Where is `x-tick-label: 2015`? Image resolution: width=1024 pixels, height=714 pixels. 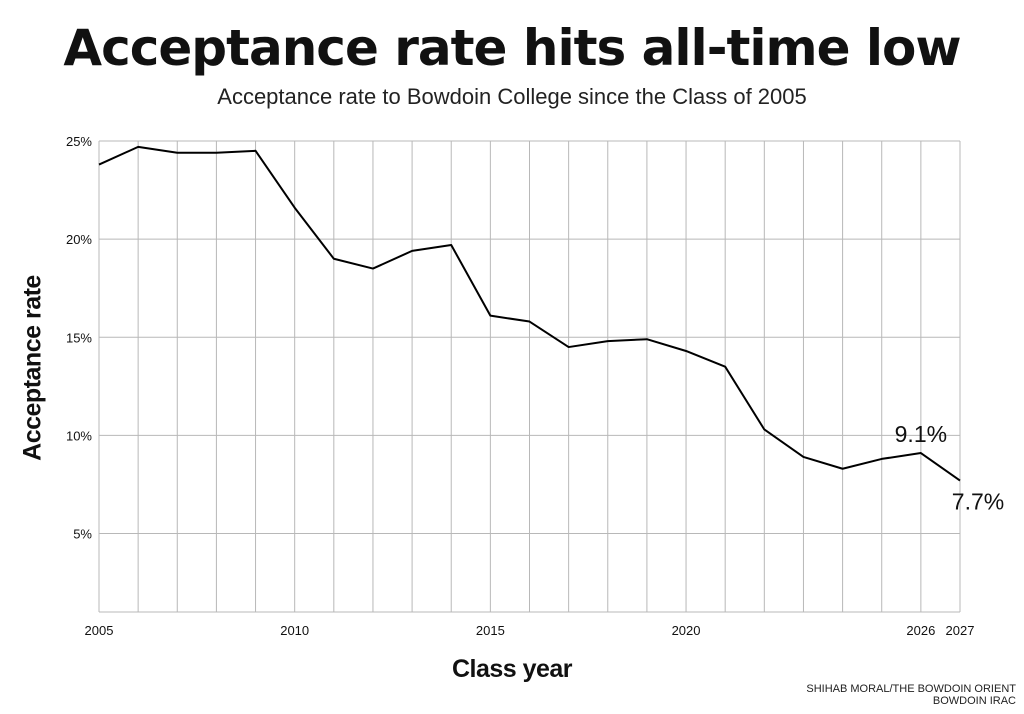 x-tick-label: 2015 is located at coordinates (490, 630).